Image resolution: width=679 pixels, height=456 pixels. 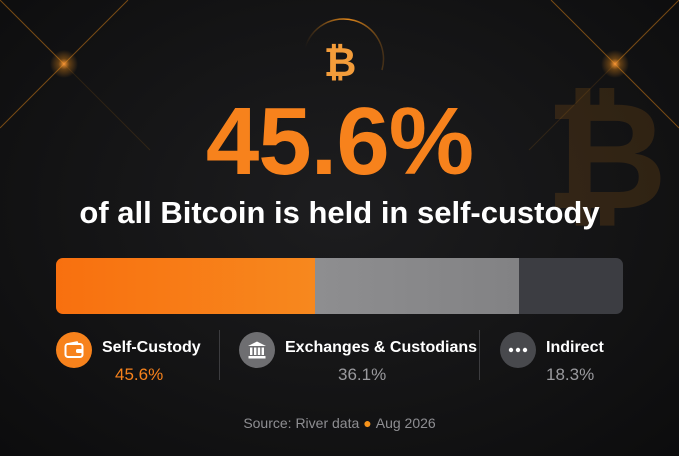 I want to click on bar-segment-self-custody, so click(x=185, y=286).